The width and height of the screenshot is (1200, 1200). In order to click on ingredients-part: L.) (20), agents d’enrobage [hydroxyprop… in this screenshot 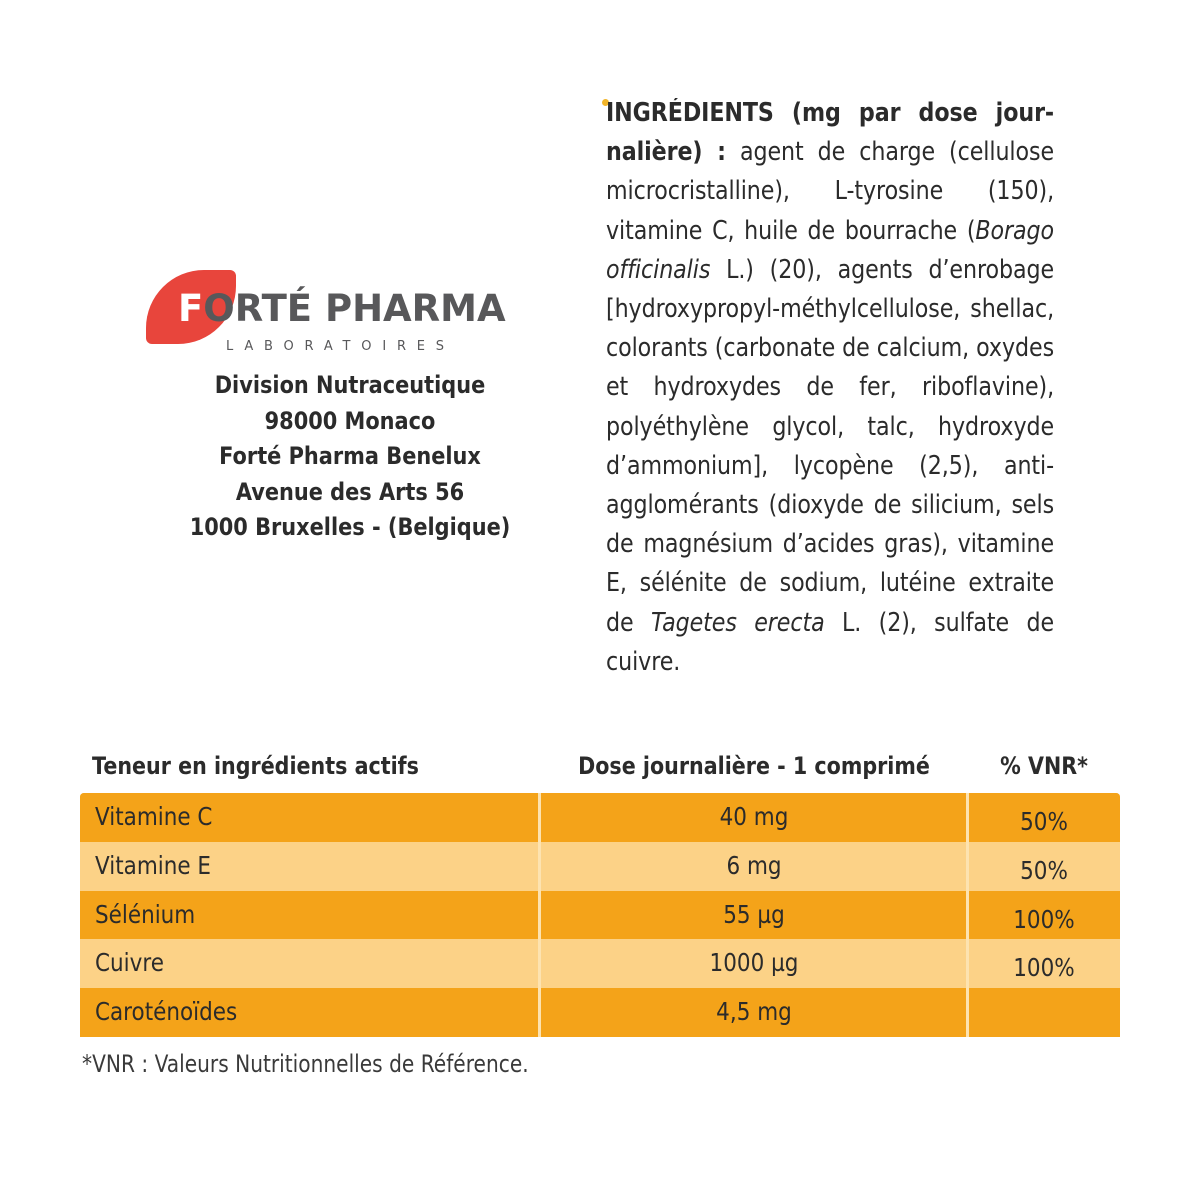, I will do `click(830, 446)`.